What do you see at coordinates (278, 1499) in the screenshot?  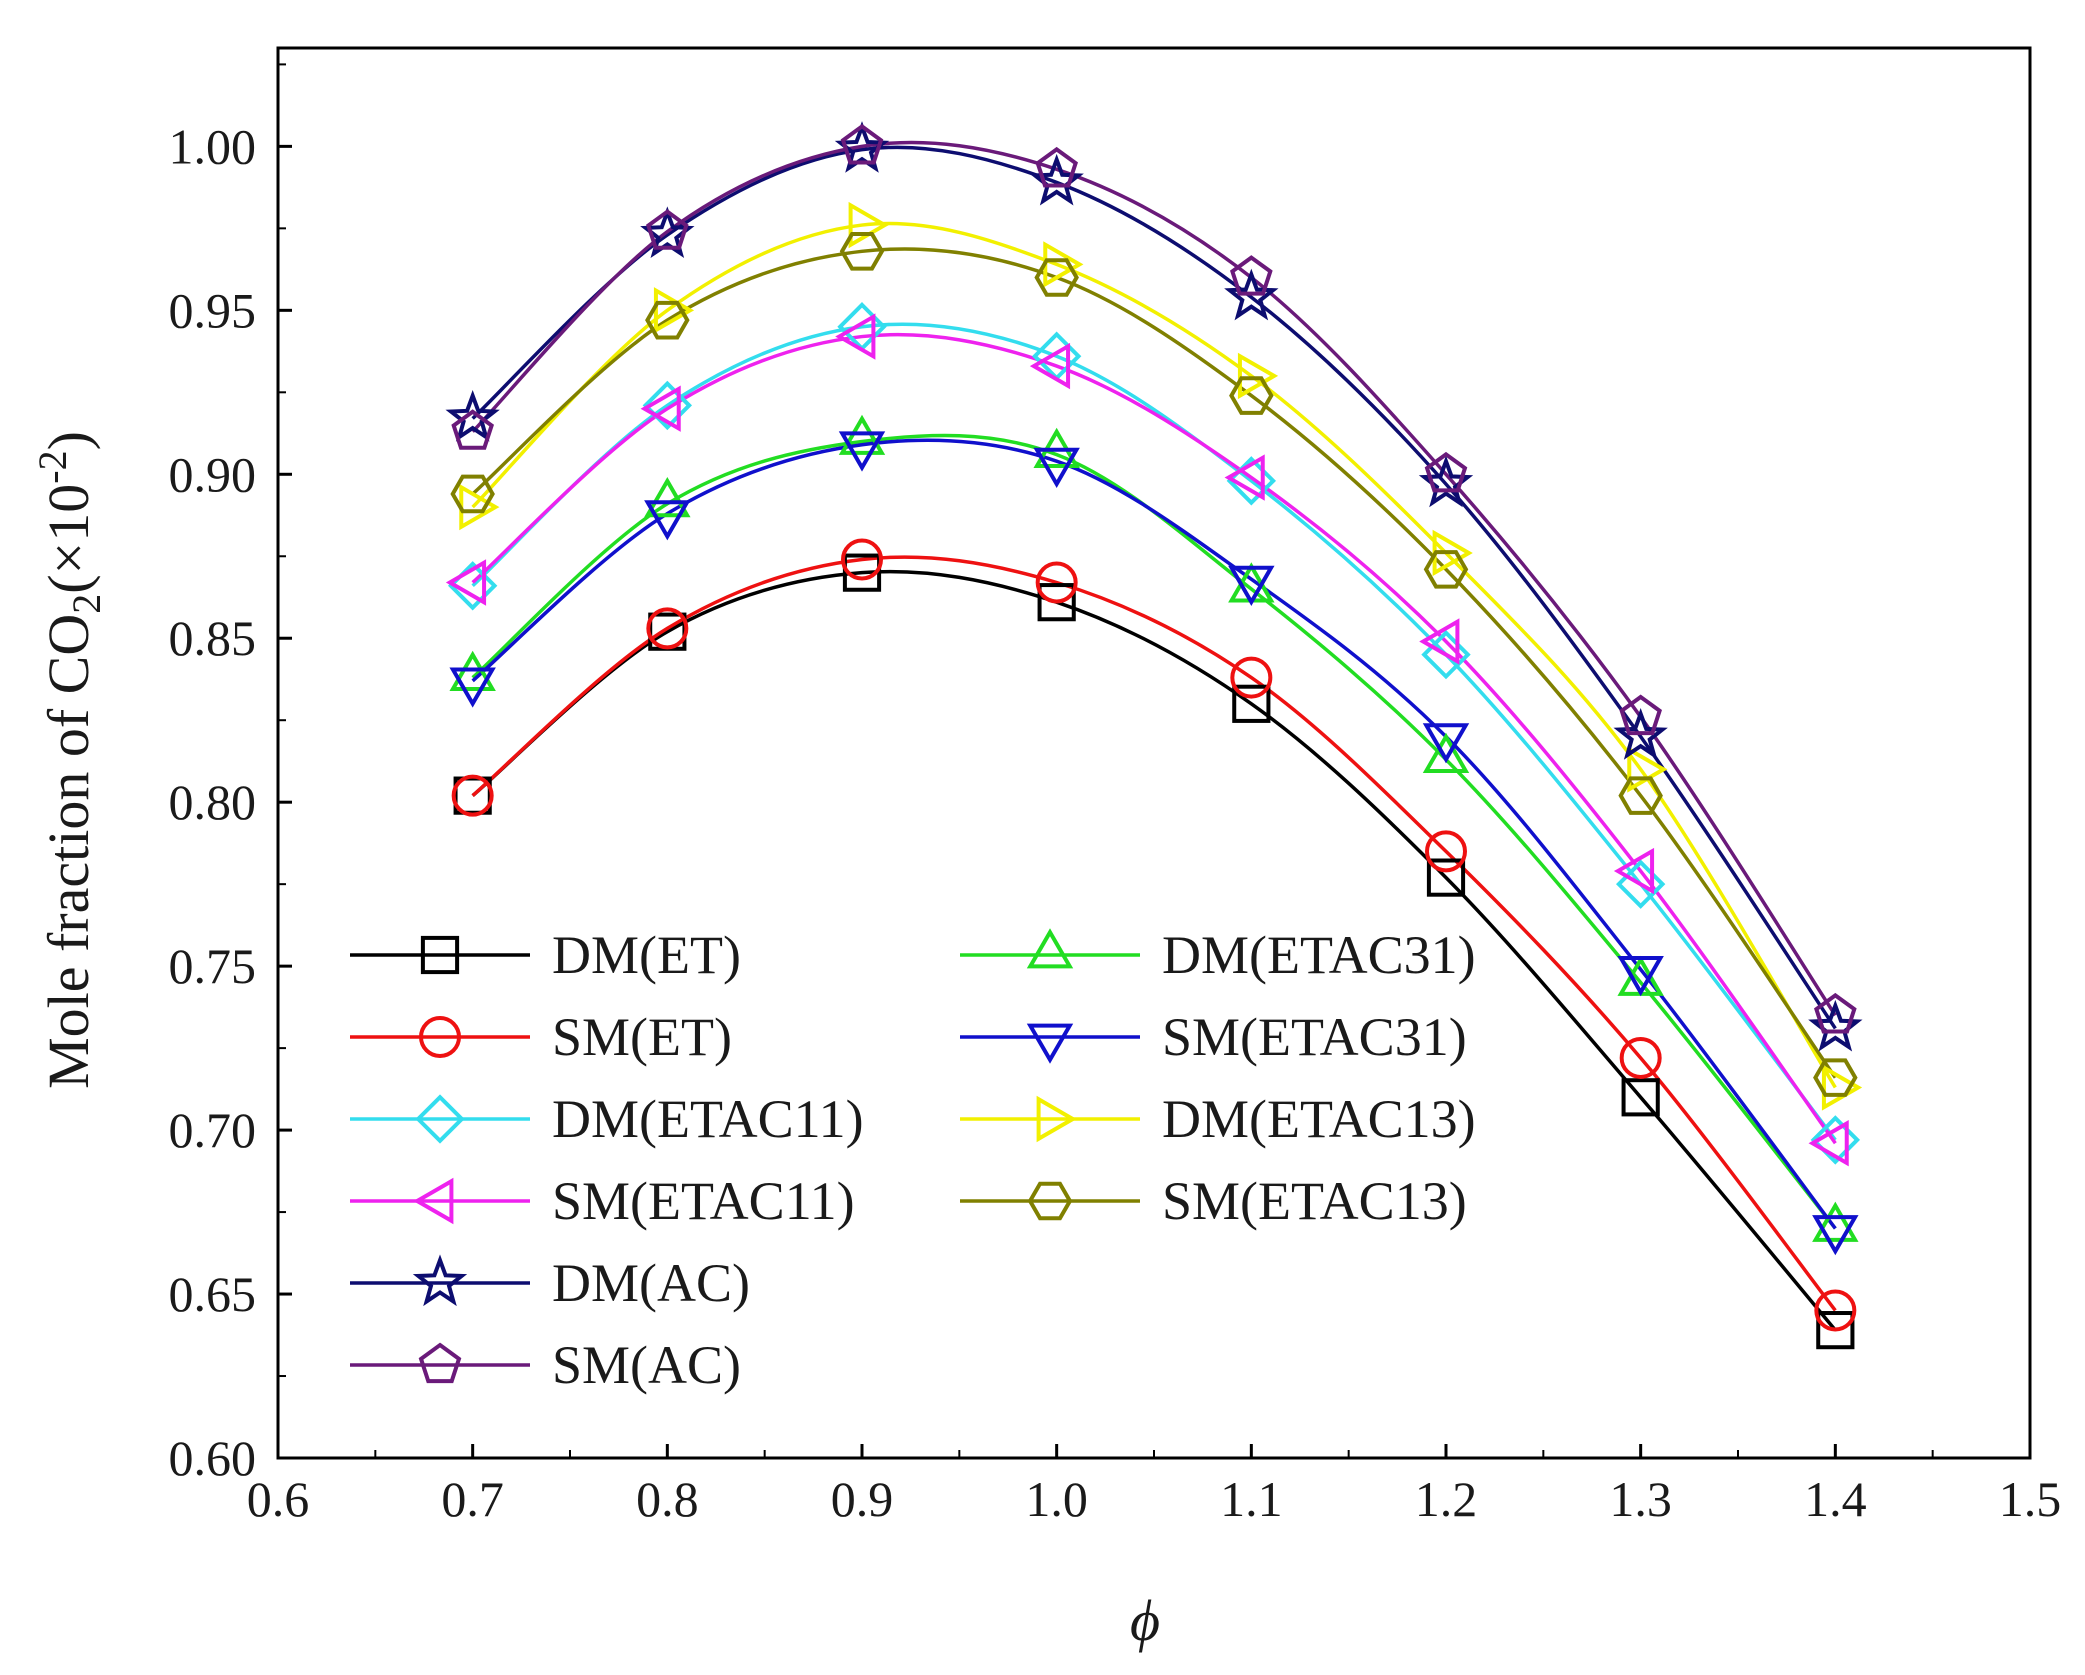 I see `x-tick-label: 0.6` at bounding box center [278, 1499].